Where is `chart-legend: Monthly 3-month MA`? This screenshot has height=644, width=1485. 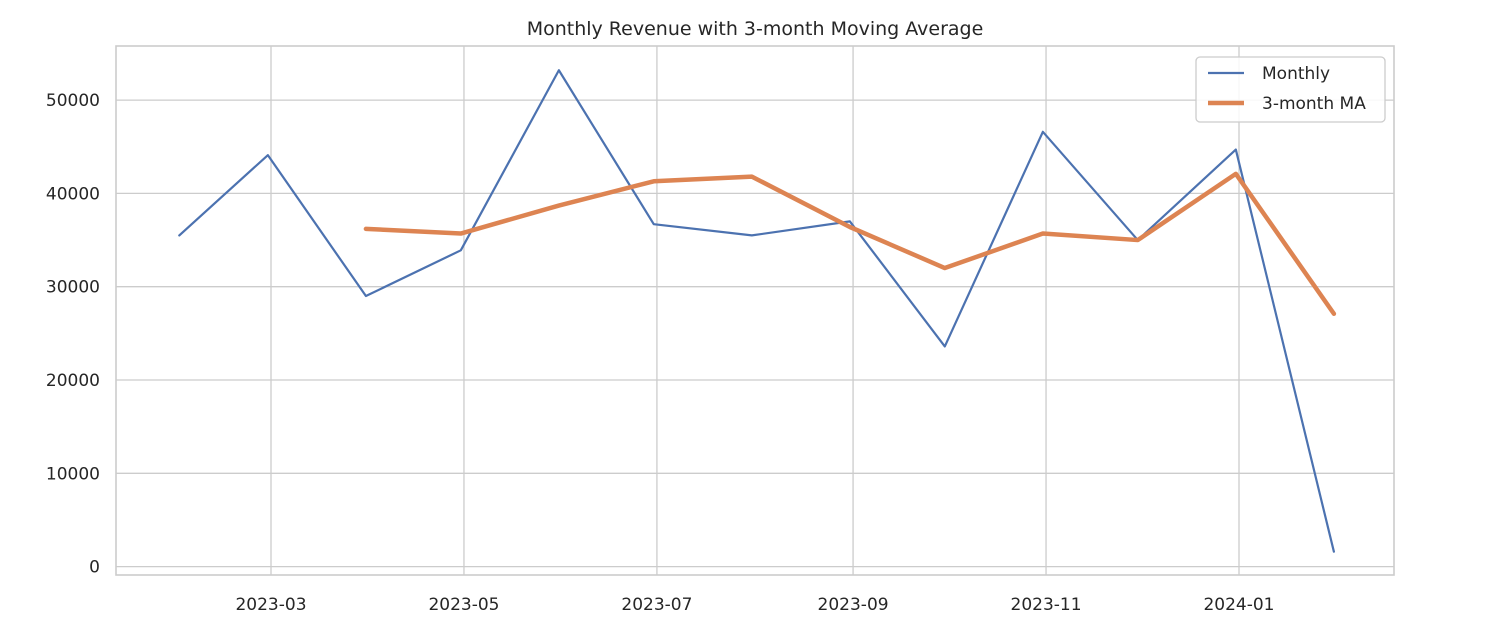
chart-legend: Monthly 3-month MA is located at coordinates (1290, 89).